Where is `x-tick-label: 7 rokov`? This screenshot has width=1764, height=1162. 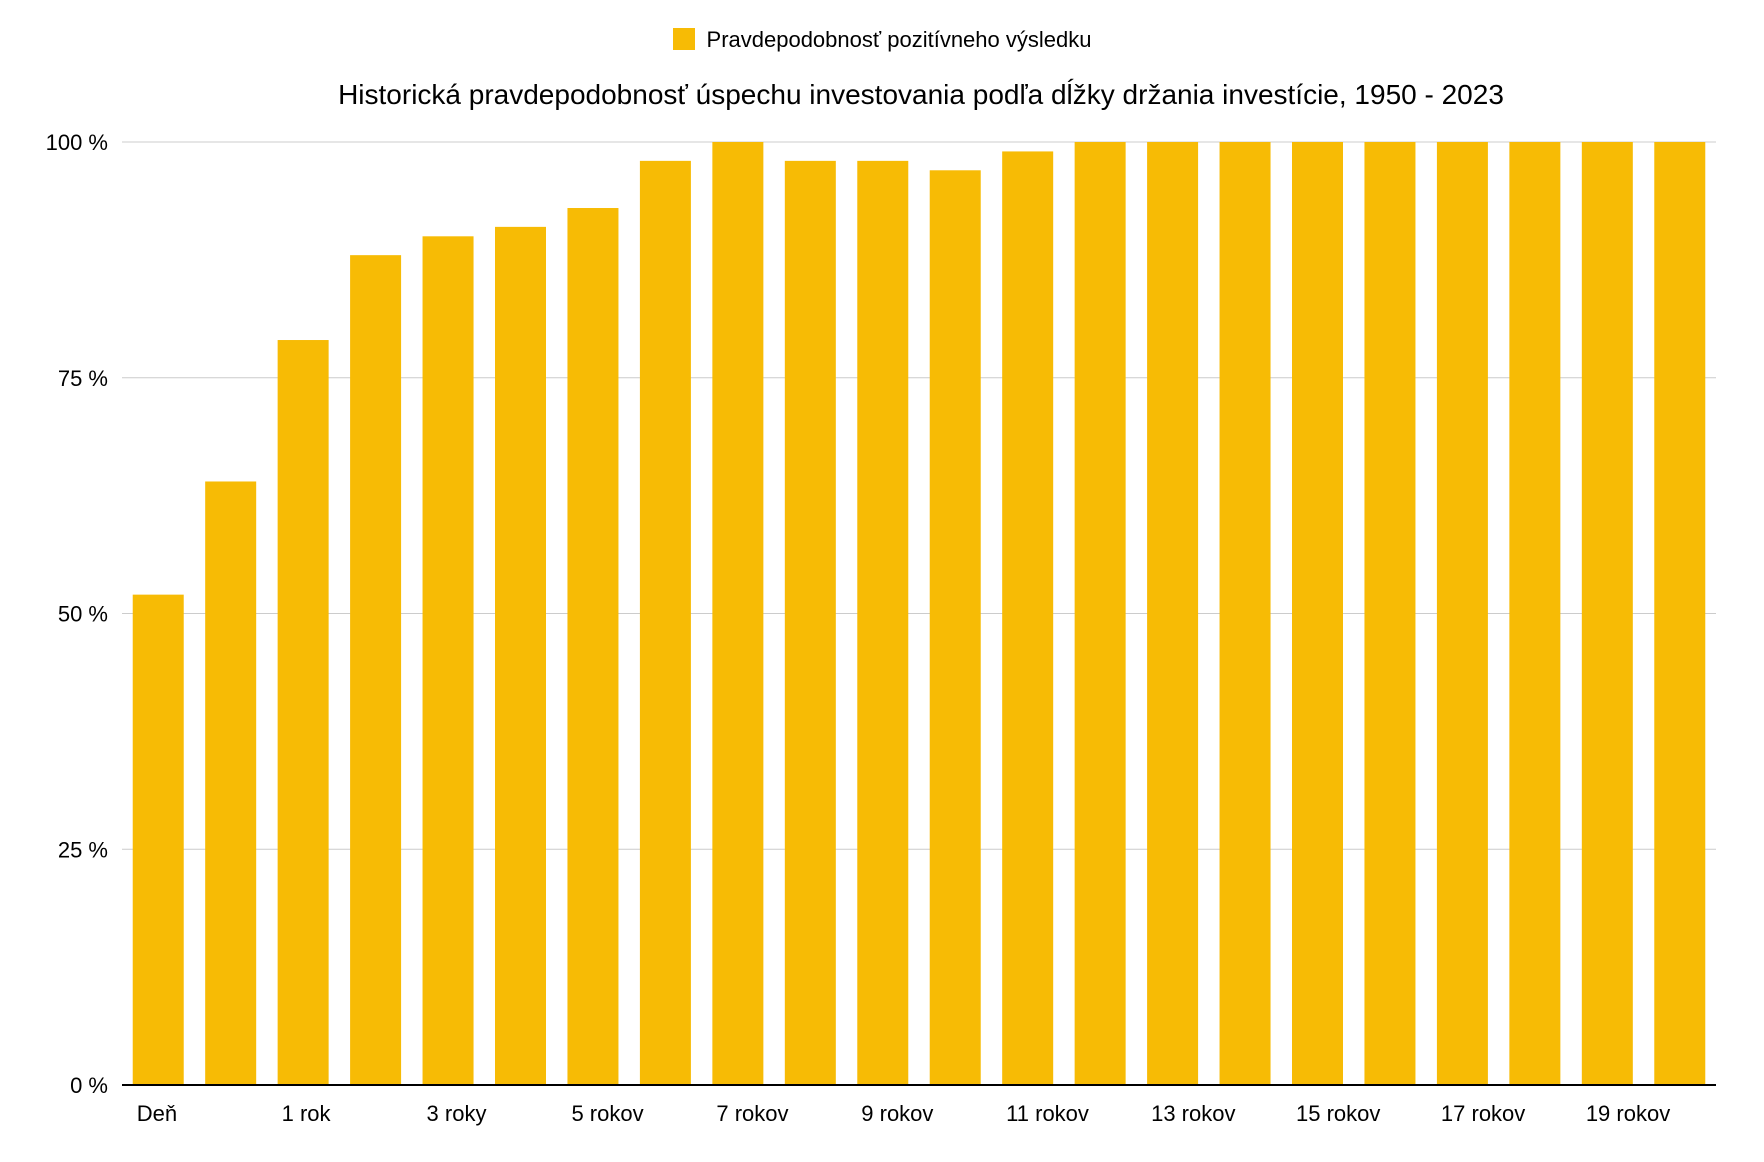 x-tick-label: 7 rokov is located at coordinates (752, 1113).